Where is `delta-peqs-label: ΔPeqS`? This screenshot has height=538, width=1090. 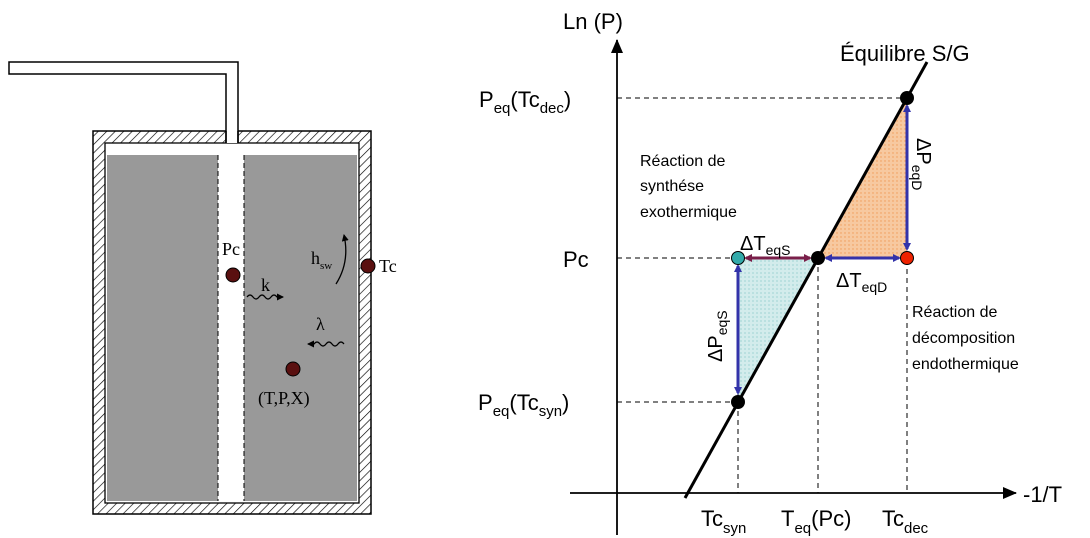
delta-peqs-label: ΔPeqS is located at coordinates (717, 336).